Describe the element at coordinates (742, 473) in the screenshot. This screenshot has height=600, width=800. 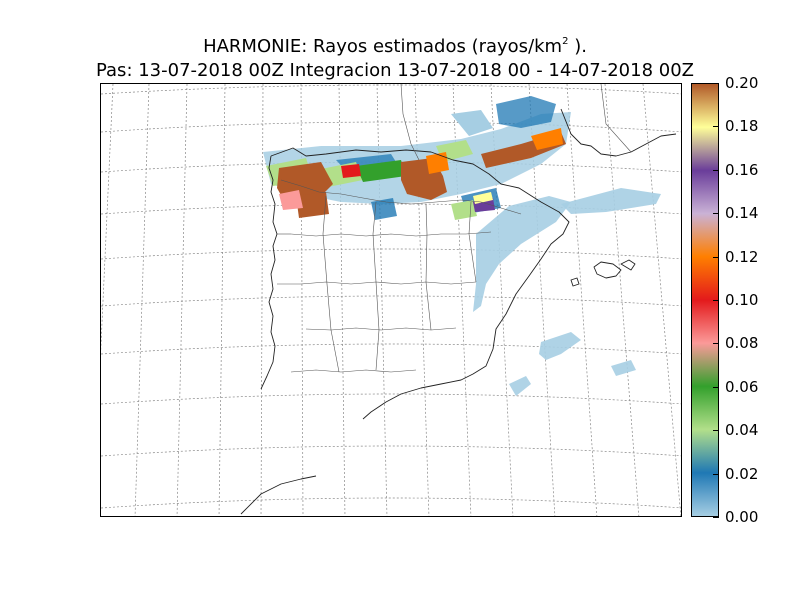
I see `colorbar-tick-label: 0.02` at that location.